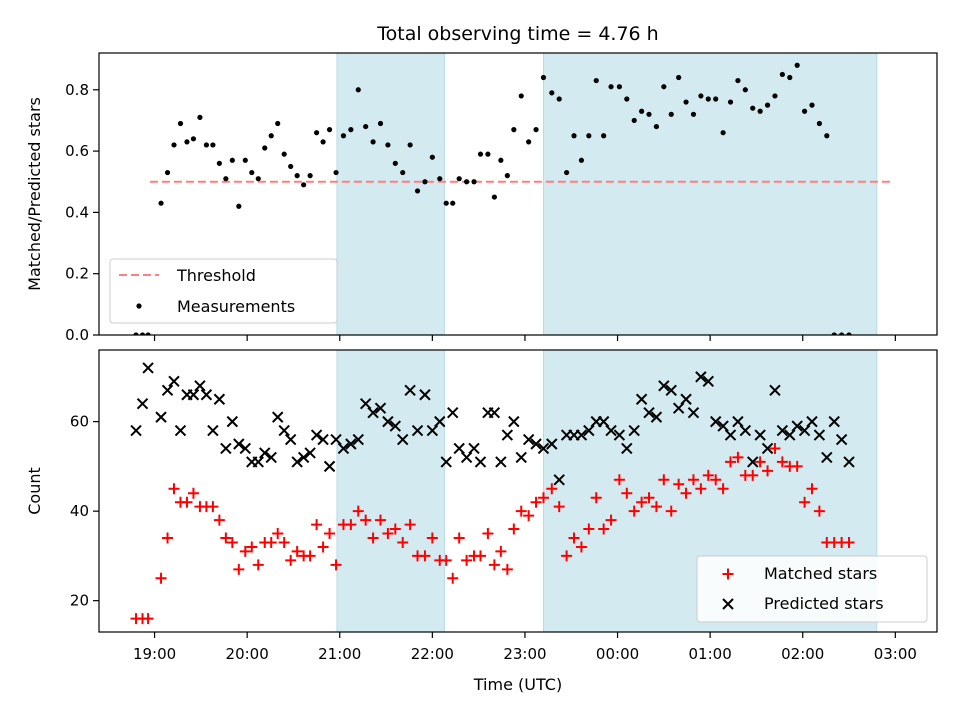 This screenshot has height=720, width=960. Describe the element at coordinates (728, 574) in the screenshot. I see `legend-matched-swatch` at that location.